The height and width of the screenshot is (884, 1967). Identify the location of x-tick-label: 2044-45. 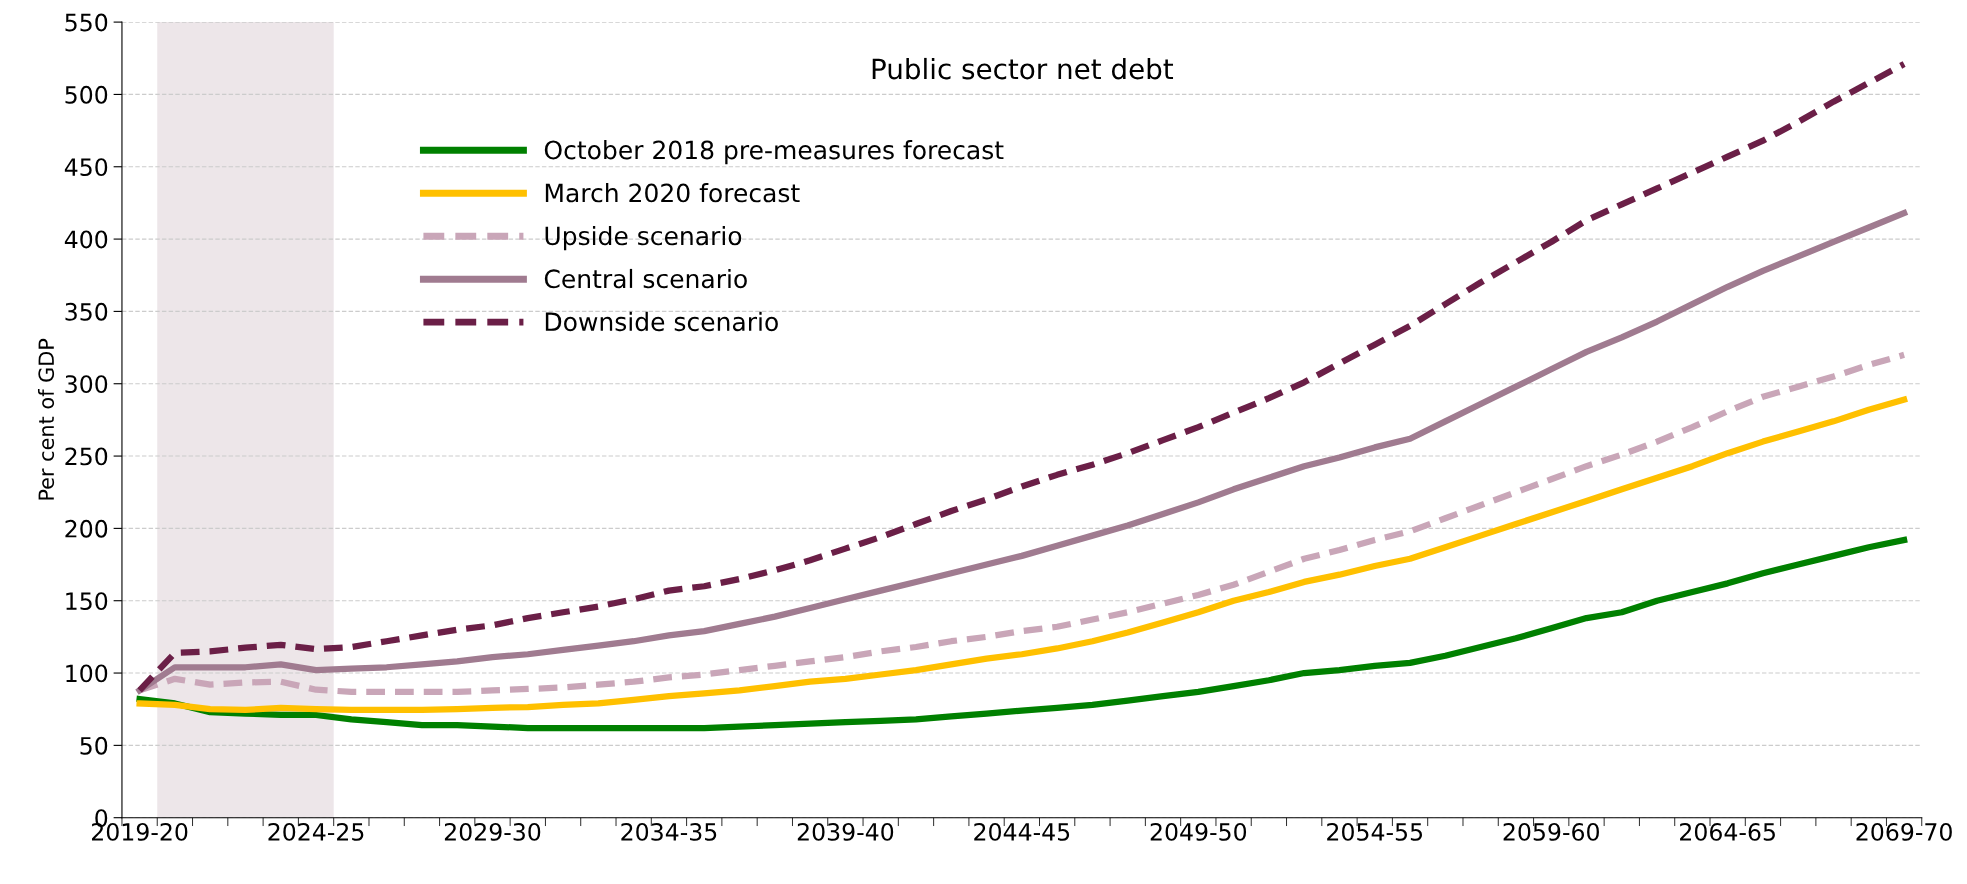
(1022, 831).